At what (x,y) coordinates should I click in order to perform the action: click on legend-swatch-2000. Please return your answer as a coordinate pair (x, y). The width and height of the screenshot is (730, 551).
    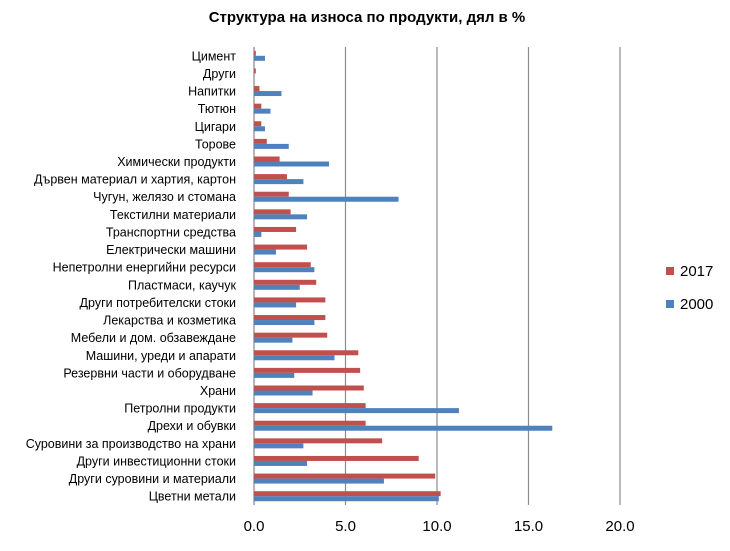
    Looking at the image, I should click on (670, 304).